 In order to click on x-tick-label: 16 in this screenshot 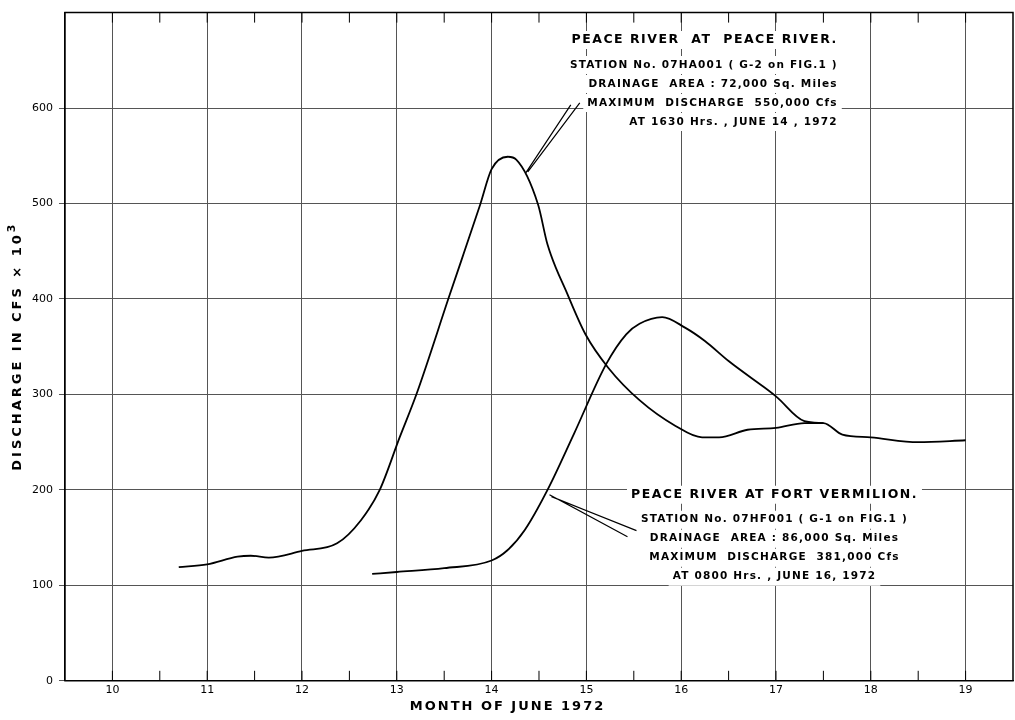, I will do `click(681, 690)`.